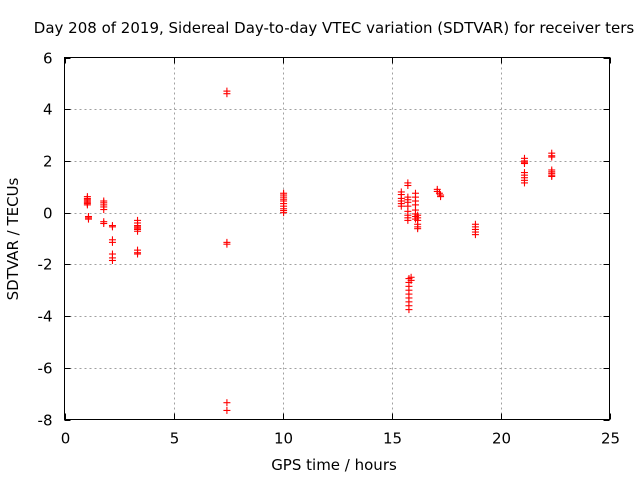 This screenshot has height=480, width=640. Describe the element at coordinates (45, 421) in the screenshot. I see `y-tick-label: -8` at that location.